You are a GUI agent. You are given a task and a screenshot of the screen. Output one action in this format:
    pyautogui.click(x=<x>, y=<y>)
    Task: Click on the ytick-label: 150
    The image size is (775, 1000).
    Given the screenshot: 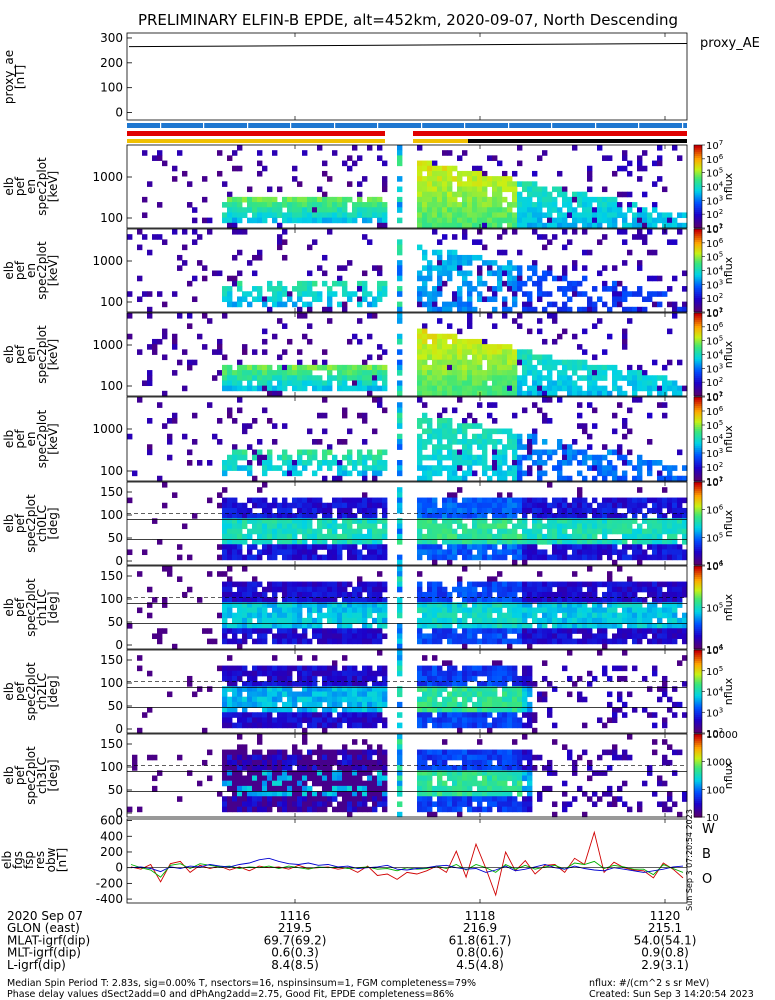 What is the action you would take?
    pyautogui.click(x=111, y=576)
    